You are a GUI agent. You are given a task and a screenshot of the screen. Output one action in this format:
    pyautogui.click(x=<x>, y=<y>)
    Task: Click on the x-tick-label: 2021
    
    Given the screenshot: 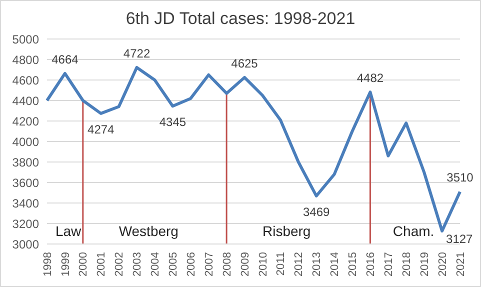 What is the action you would take?
    pyautogui.click(x=460, y=264)
    